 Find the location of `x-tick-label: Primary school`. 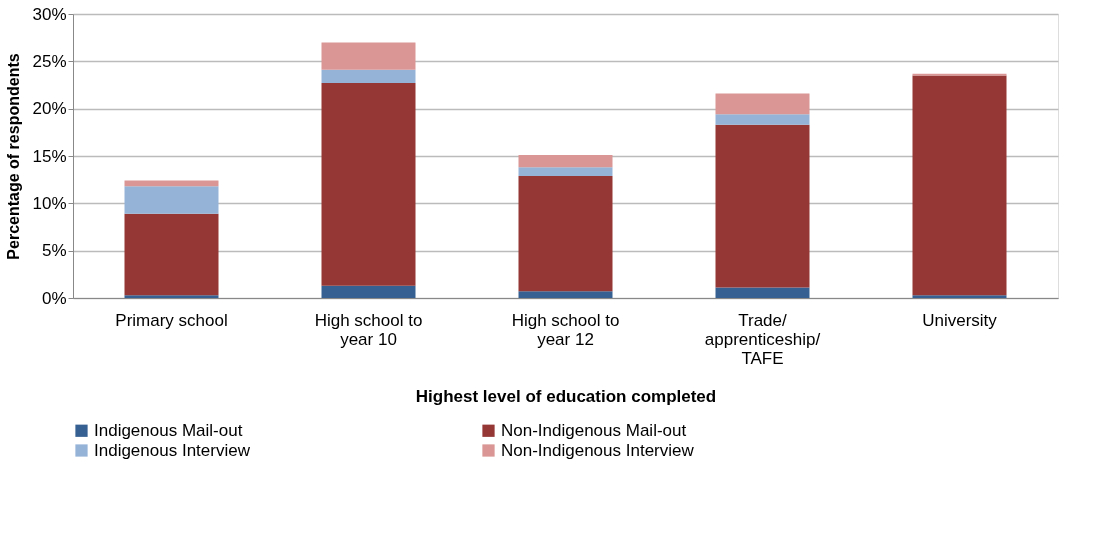

x-tick-label: Primary school is located at coordinates (171, 320).